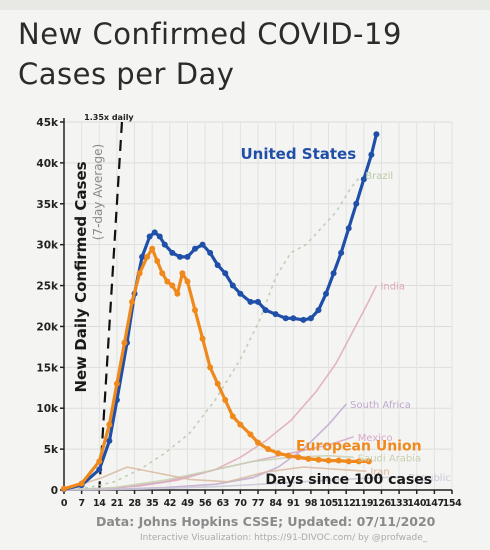 Image resolution: width=490 pixels, height=550 pixels. Describe the element at coordinates (380, 472) in the screenshot. I see `series-label-iran: Iran` at that location.